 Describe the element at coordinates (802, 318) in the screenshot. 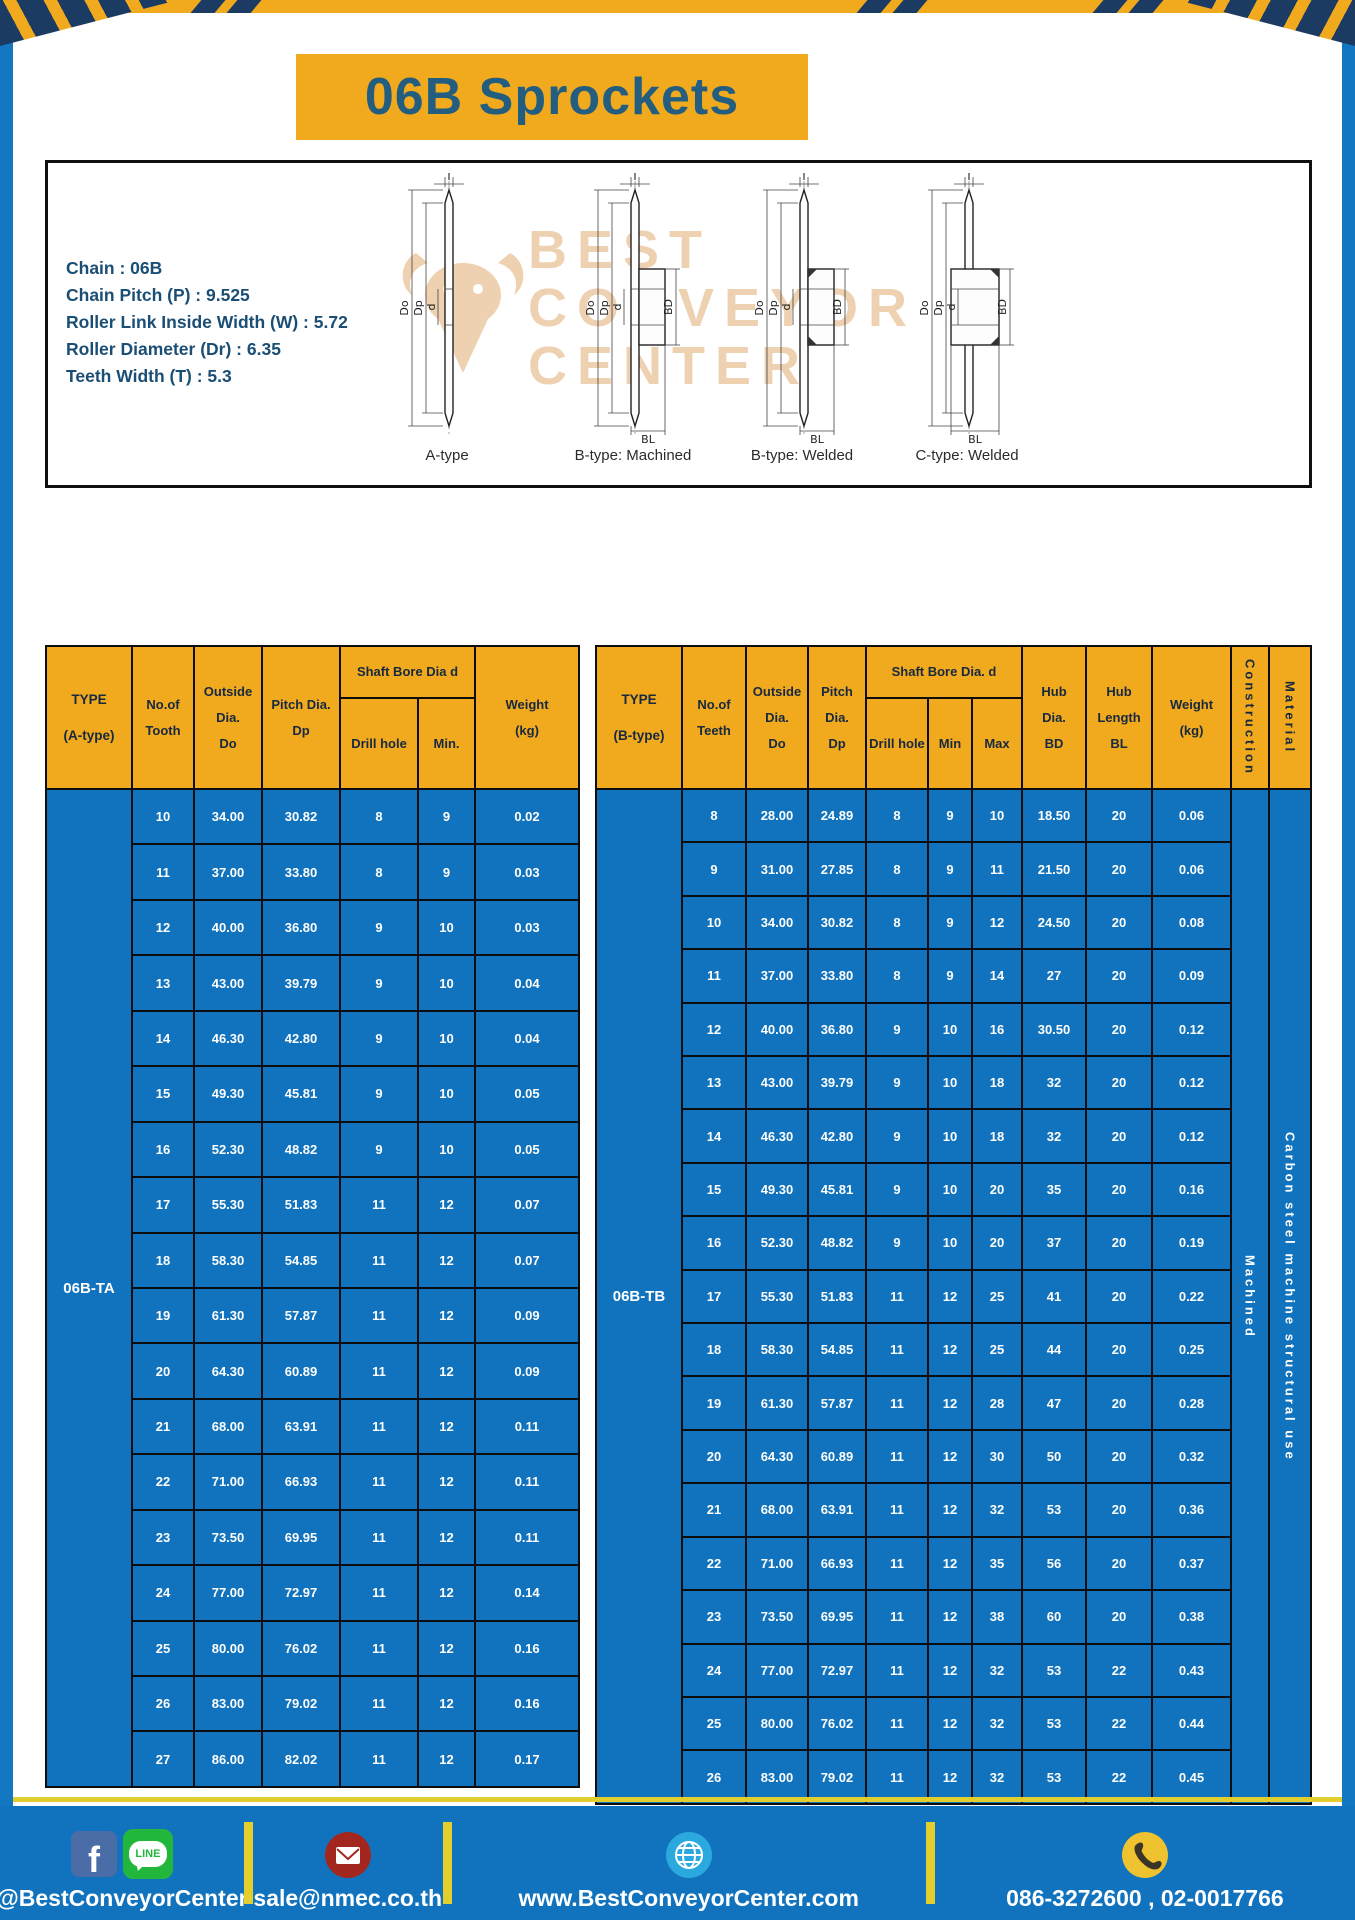

I see `sprocket-drawing-b-type-welded: T Do Dp d BD BL B-typ` at that location.